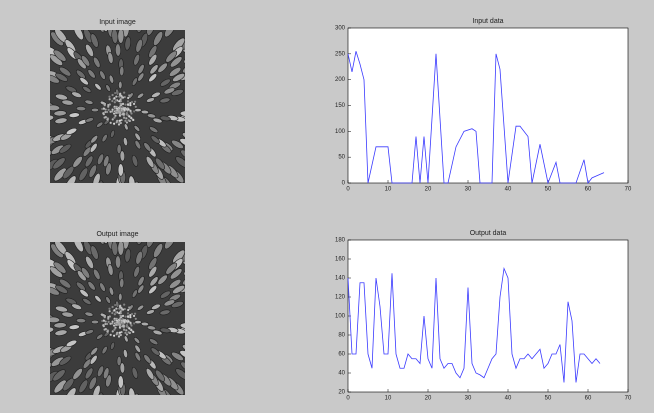 The image size is (654, 413). Describe the element at coordinates (487, 21) in the screenshot. I see `chart-title: Input data` at that location.